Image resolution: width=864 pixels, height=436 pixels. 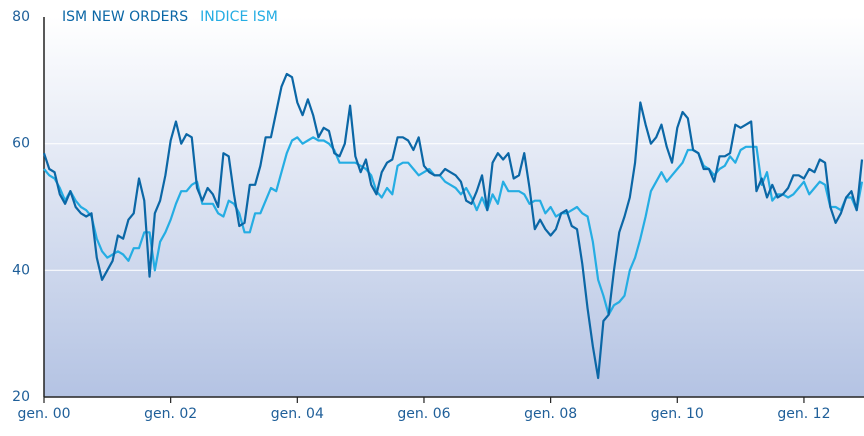 What do you see at coordinates (21, 270) in the screenshot?
I see `y-tick-label: 40` at bounding box center [21, 270].